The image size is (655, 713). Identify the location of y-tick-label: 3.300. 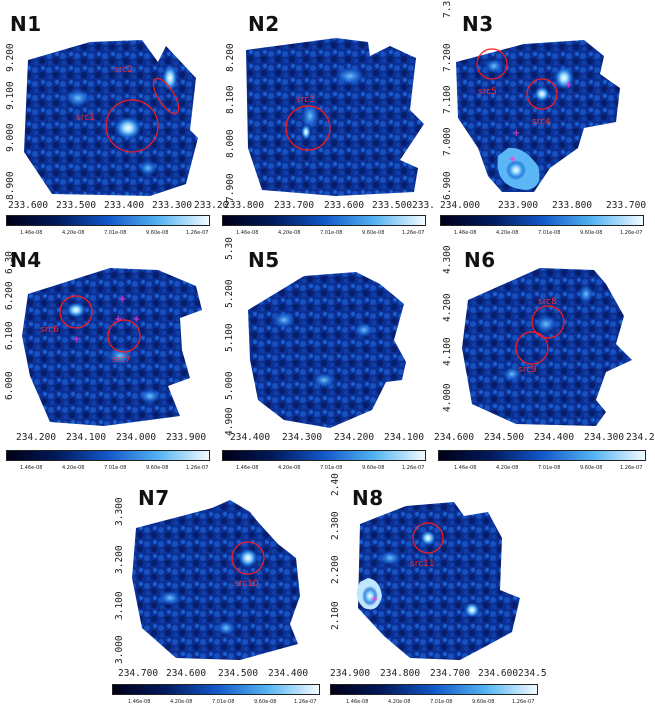
(119, 511).